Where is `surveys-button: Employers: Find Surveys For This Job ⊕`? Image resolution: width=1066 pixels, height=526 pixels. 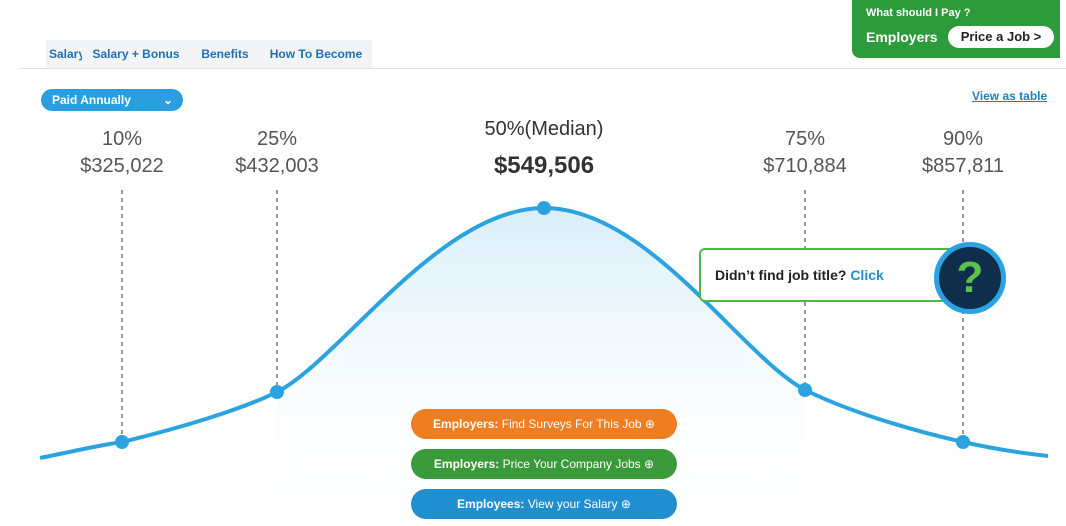 surveys-button: Employers: Find Surveys For This Job ⊕ is located at coordinates (544, 424).